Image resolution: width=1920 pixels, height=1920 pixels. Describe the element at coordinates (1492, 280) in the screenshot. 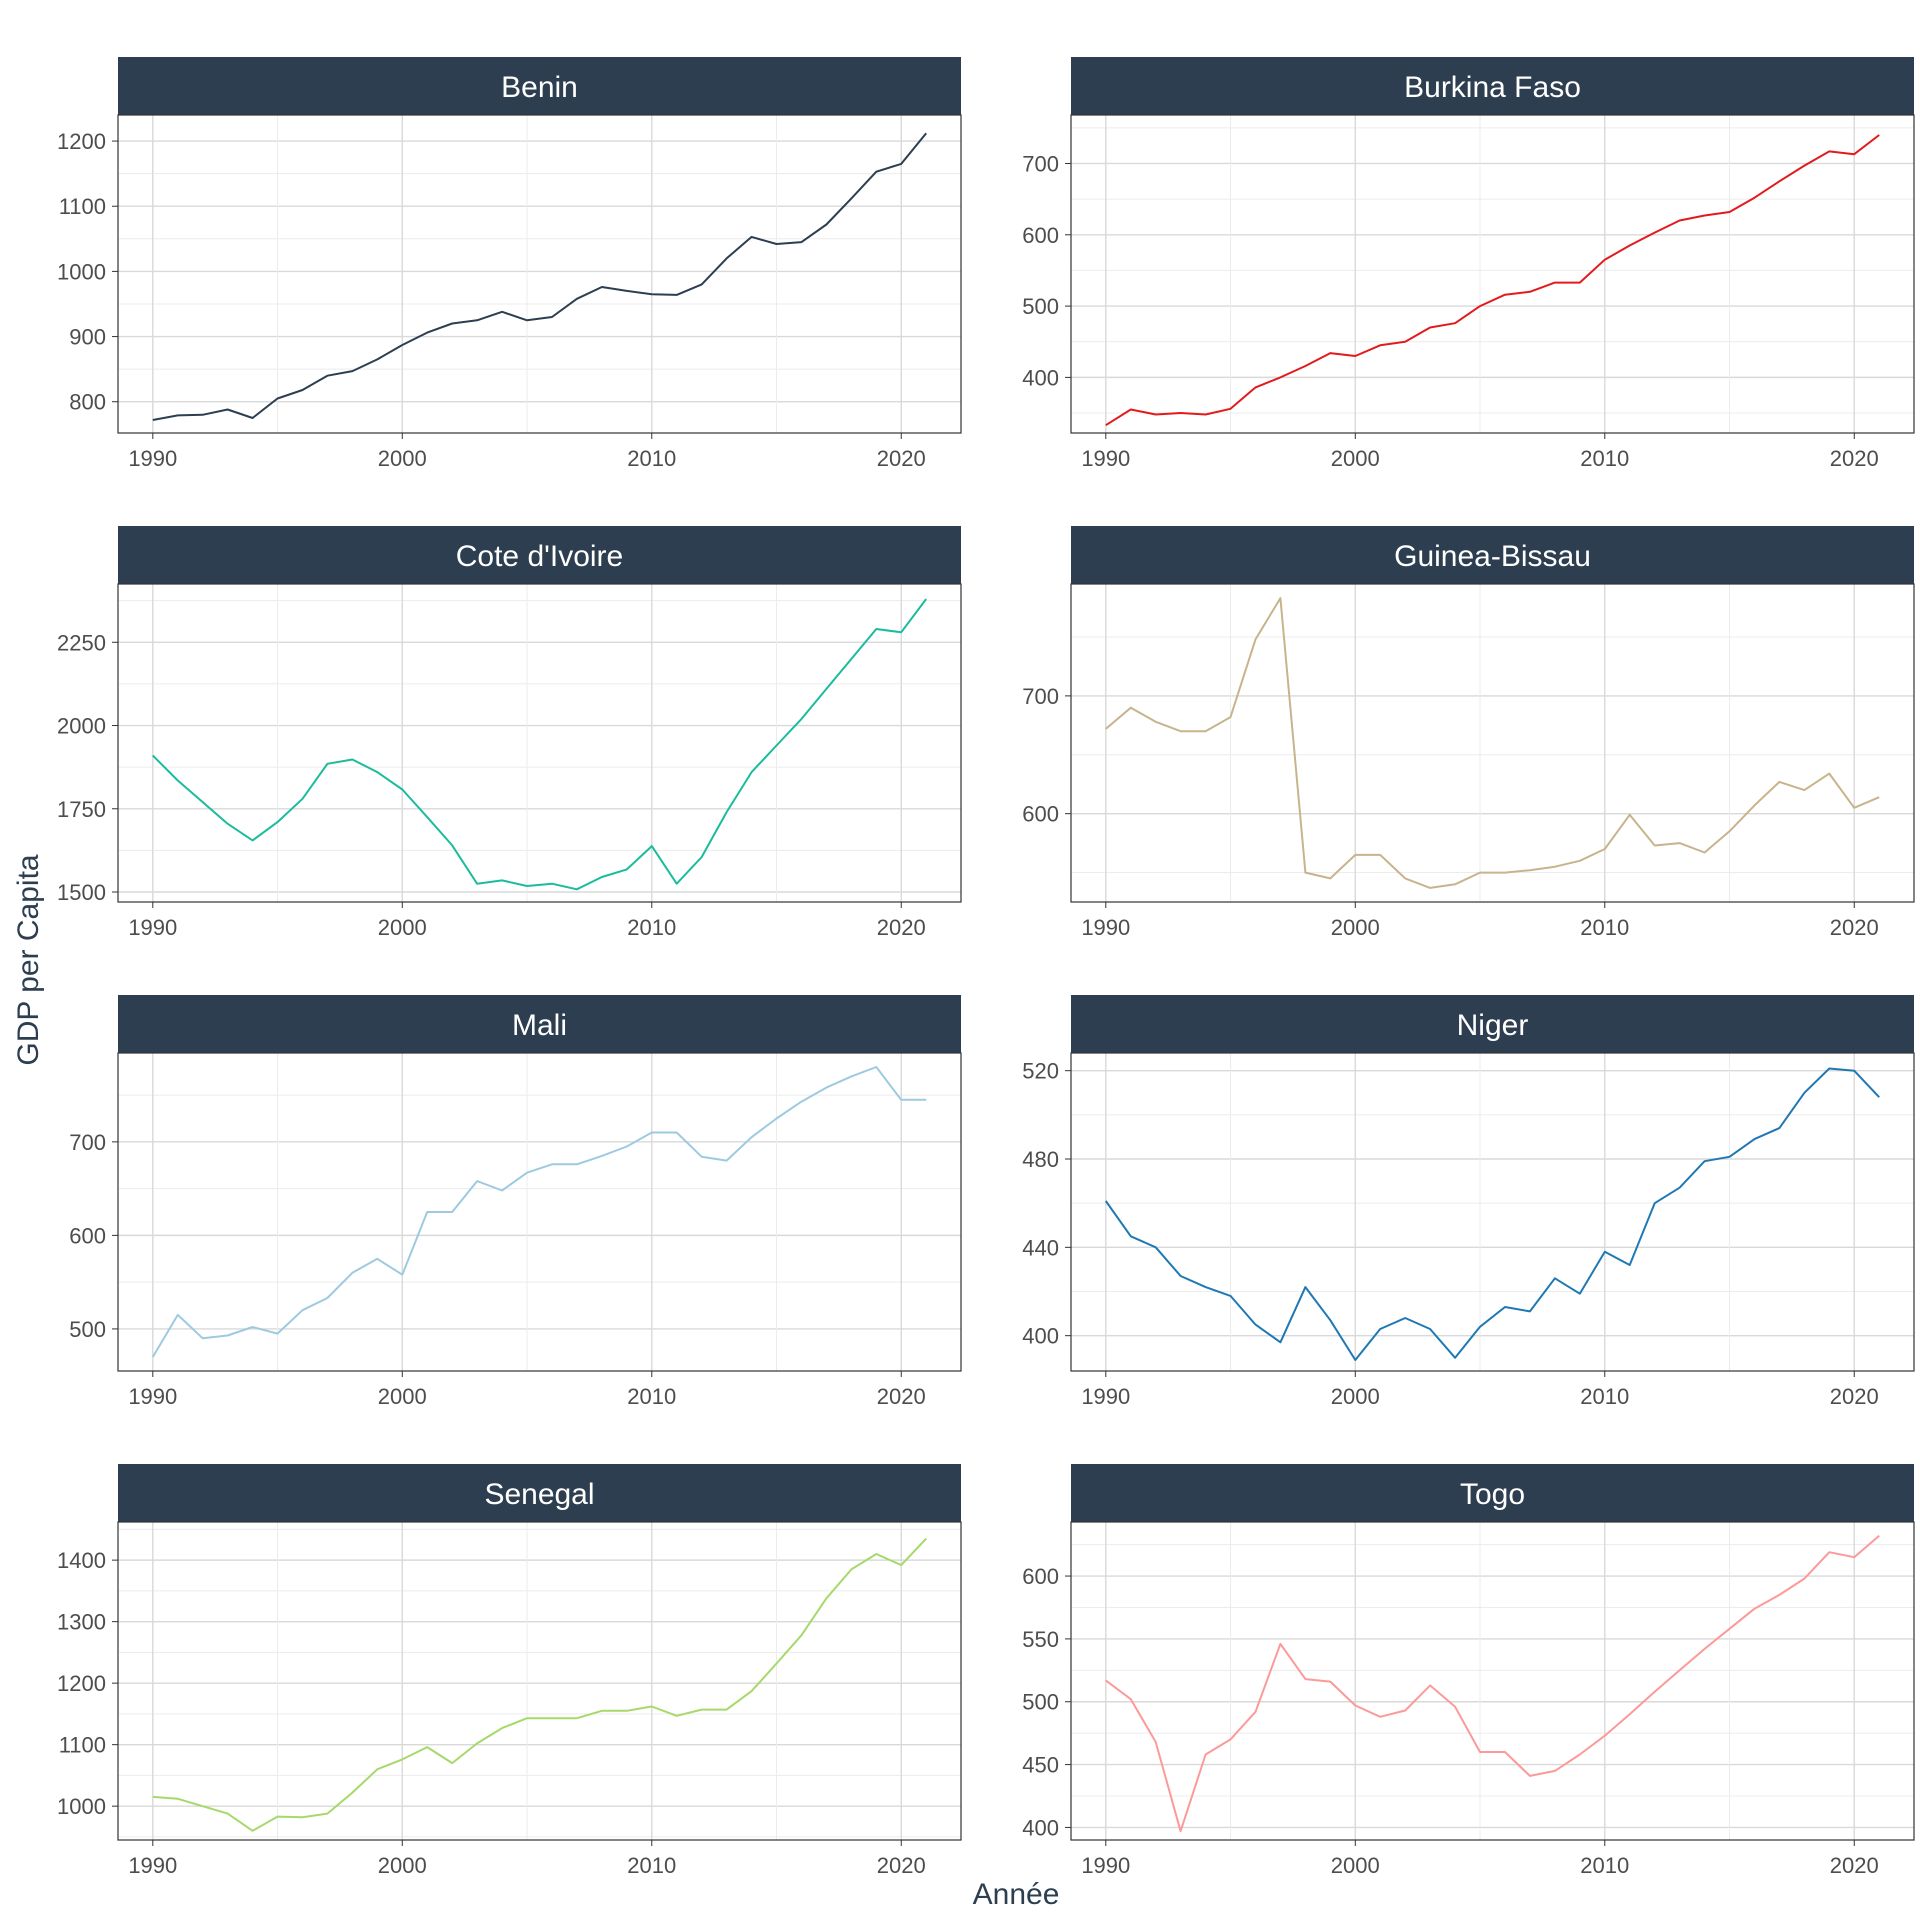

I see `series-line-burkina-faso` at that location.